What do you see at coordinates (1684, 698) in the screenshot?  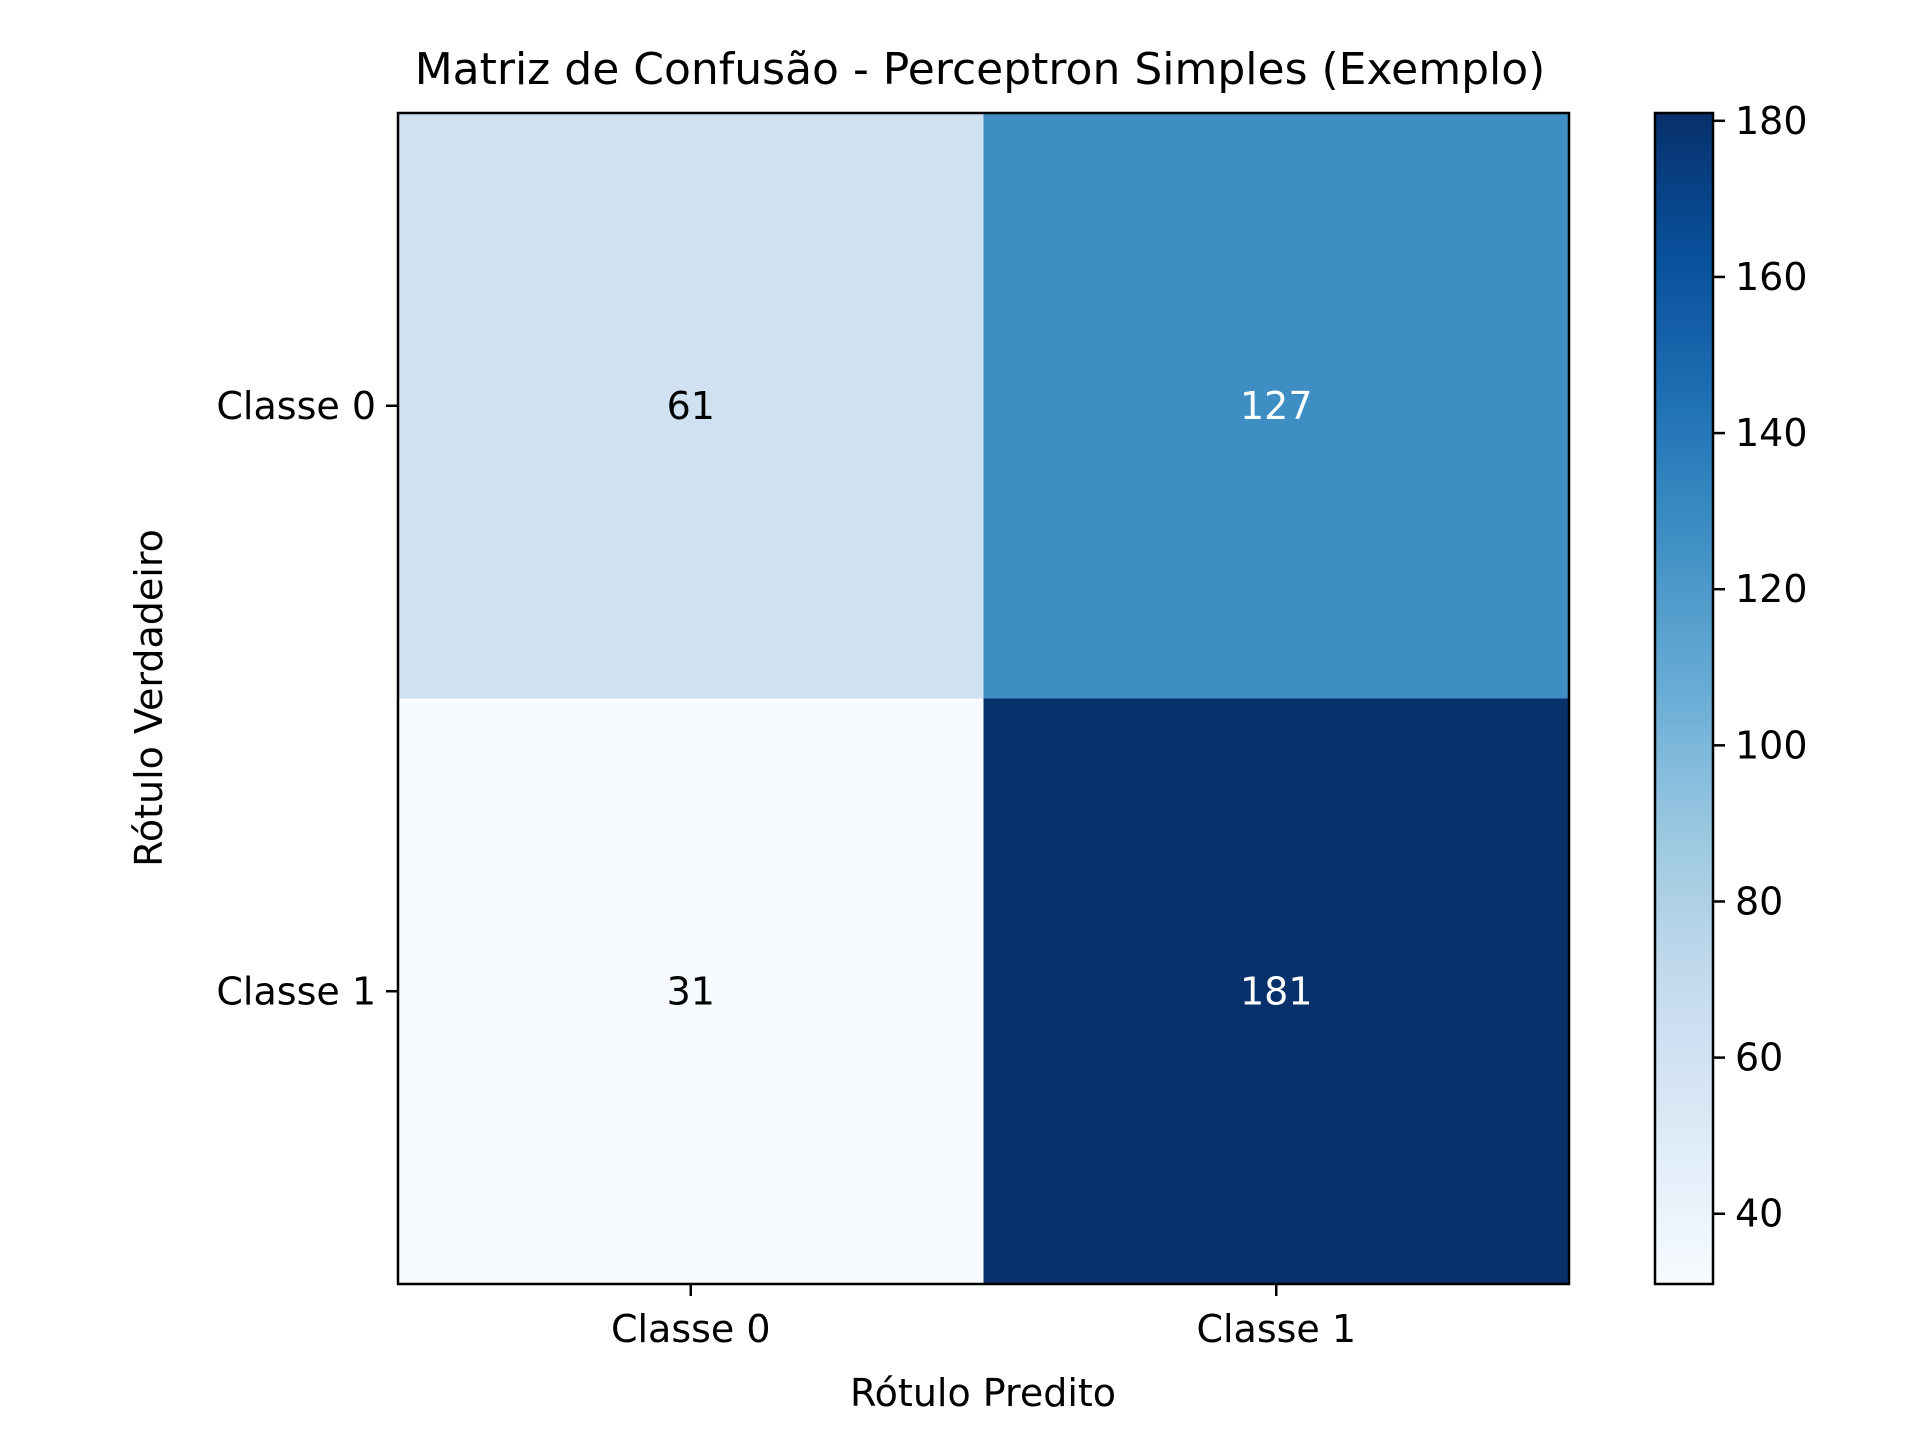 I see `colorbar` at bounding box center [1684, 698].